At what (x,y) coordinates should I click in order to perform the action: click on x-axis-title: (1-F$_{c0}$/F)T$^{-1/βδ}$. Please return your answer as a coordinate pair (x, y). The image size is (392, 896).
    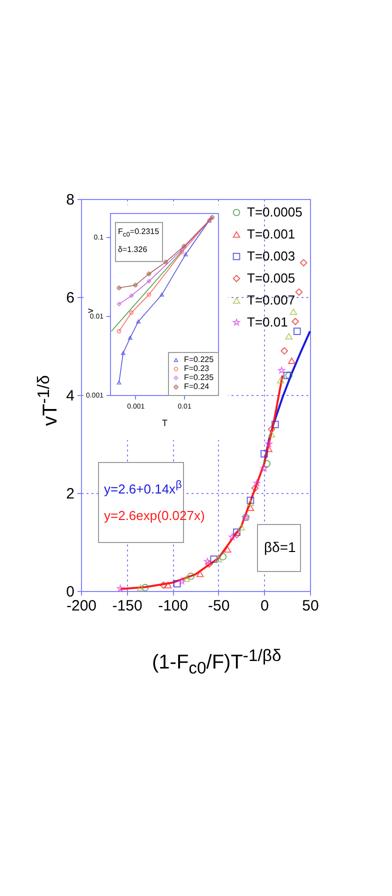
    Looking at the image, I should click on (217, 662).